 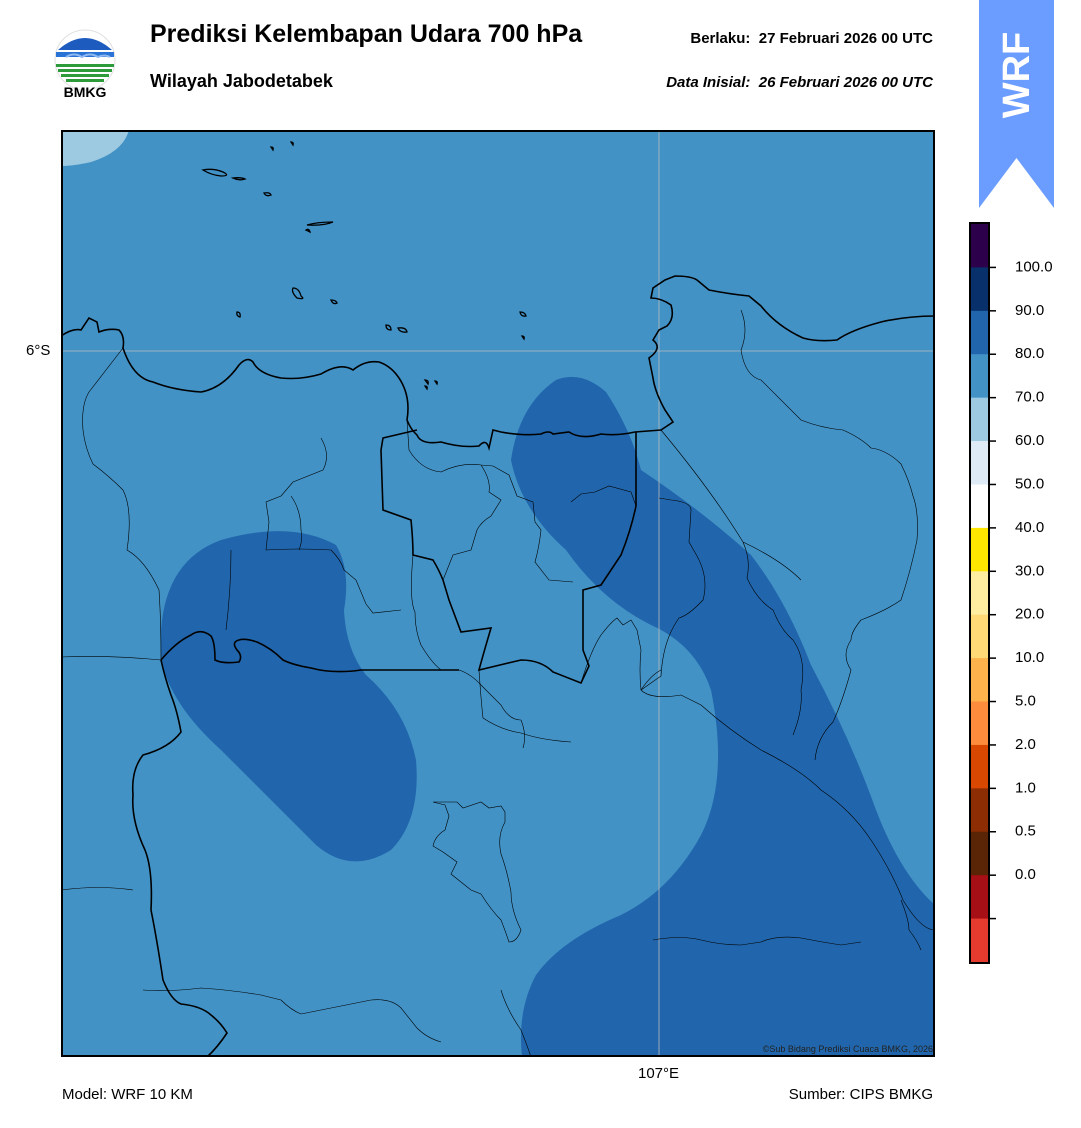 What do you see at coordinates (1029, 397) in the screenshot?
I see `colorbar-label: 70.0` at bounding box center [1029, 397].